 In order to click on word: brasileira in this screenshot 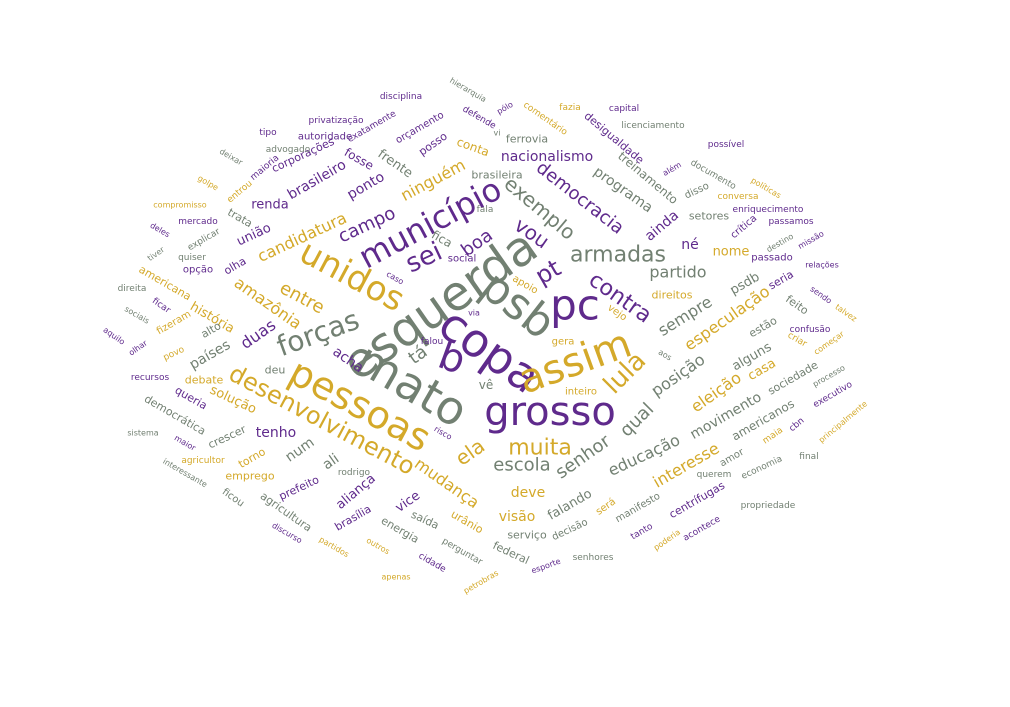, I will do `click(496, 175)`.